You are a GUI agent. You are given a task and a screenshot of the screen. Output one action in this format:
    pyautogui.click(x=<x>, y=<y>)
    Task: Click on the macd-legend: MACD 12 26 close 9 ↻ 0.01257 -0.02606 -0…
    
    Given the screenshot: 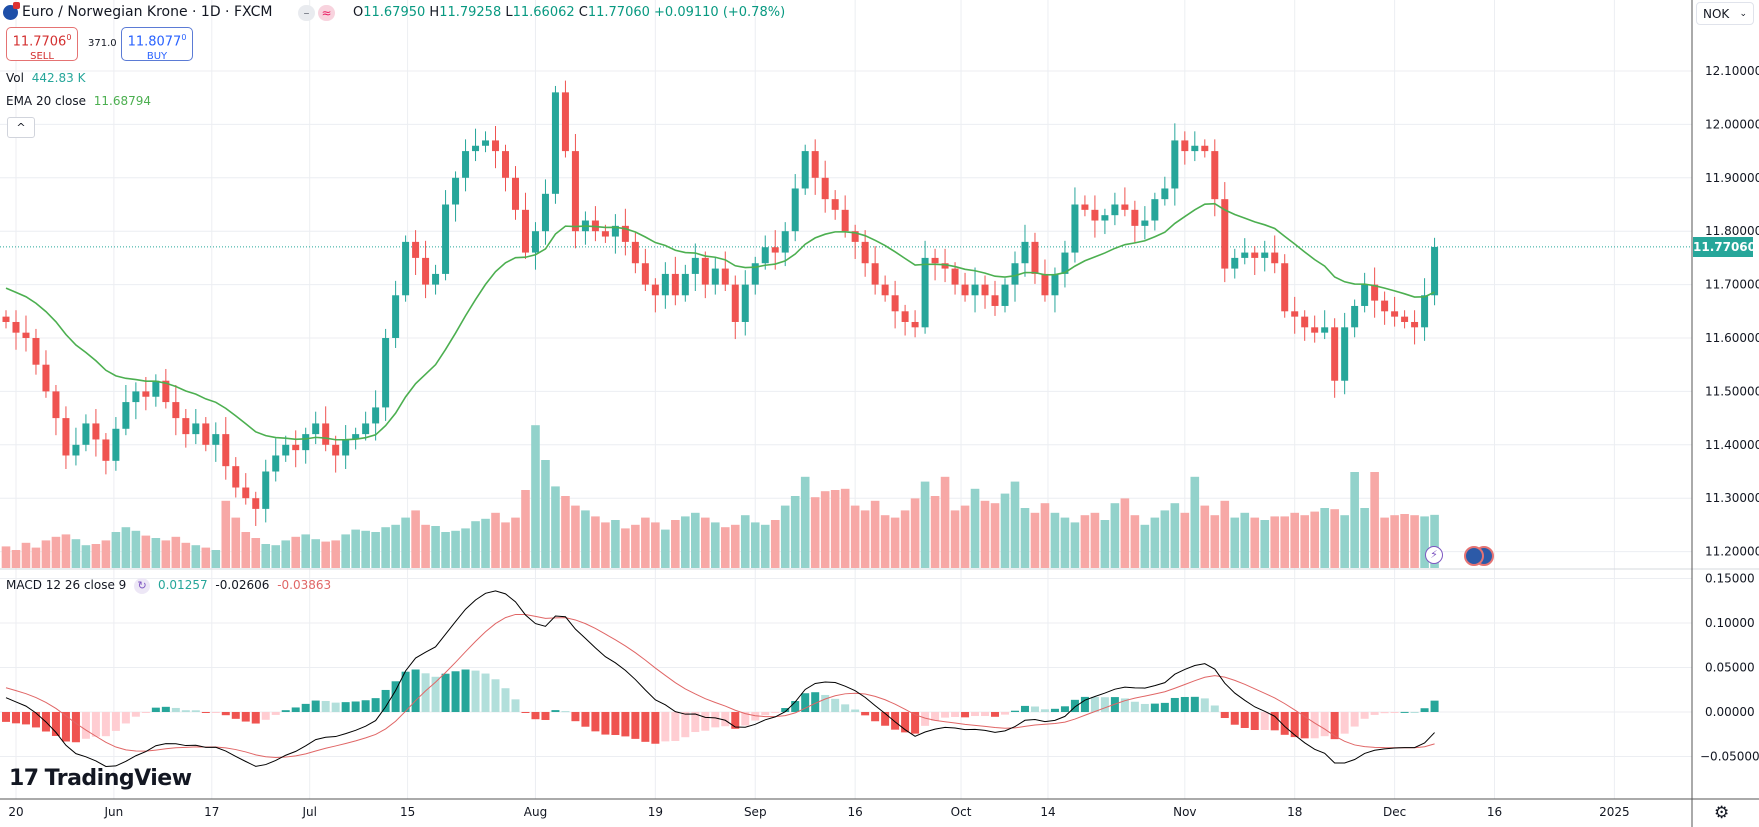 What is the action you would take?
    pyautogui.click(x=168, y=586)
    